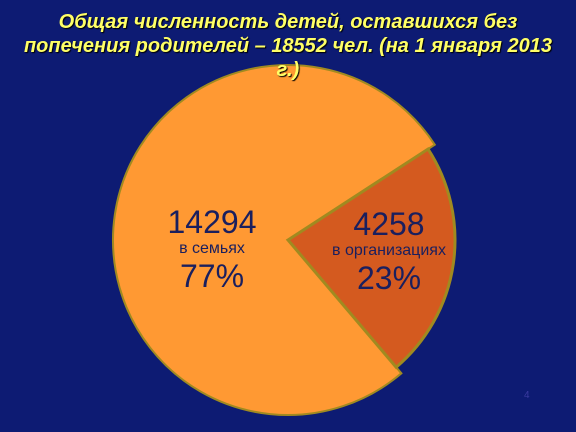 The height and width of the screenshot is (432, 576). Describe the element at coordinates (389, 278) in the screenshot. I see `slice-percent-organizations: 23%` at that location.